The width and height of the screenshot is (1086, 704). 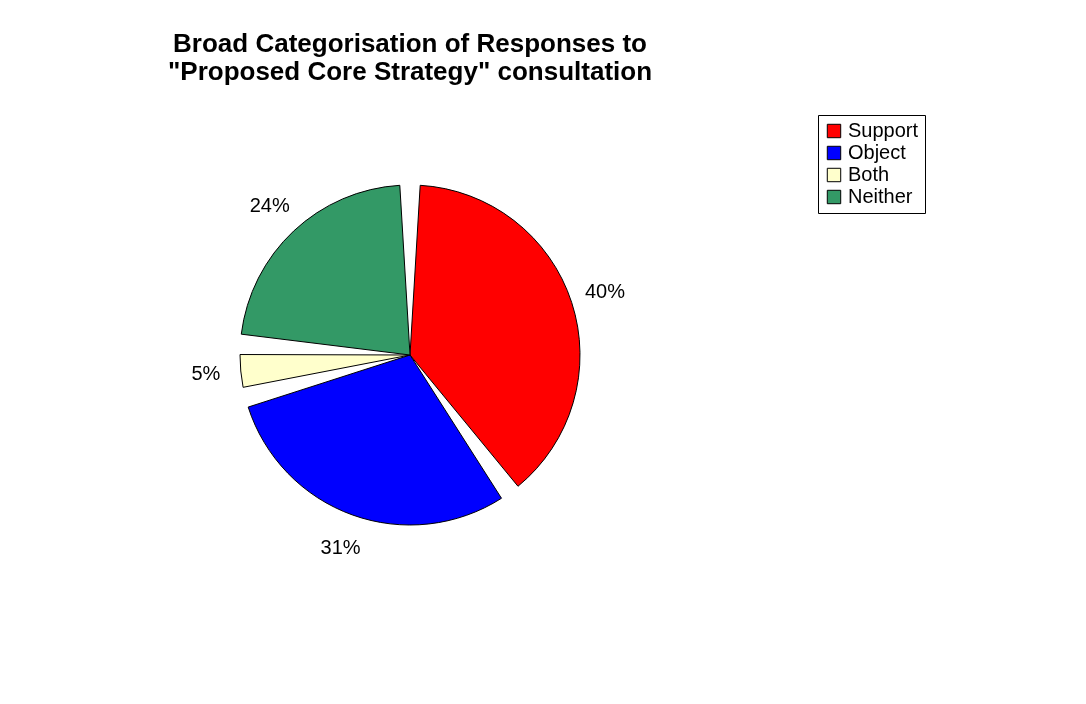 I want to click on legend-label: Support, so click(x=883, y=130).